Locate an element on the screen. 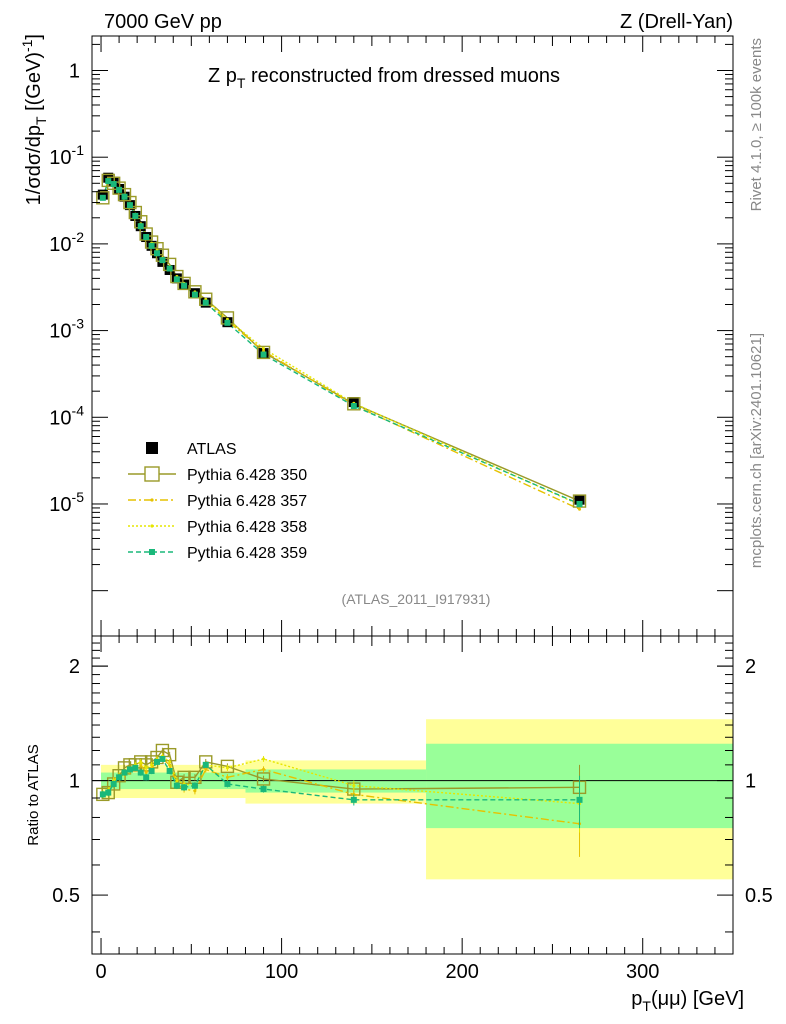  y-tick-label: 10⁻³ is located at coordinates (66, 329).